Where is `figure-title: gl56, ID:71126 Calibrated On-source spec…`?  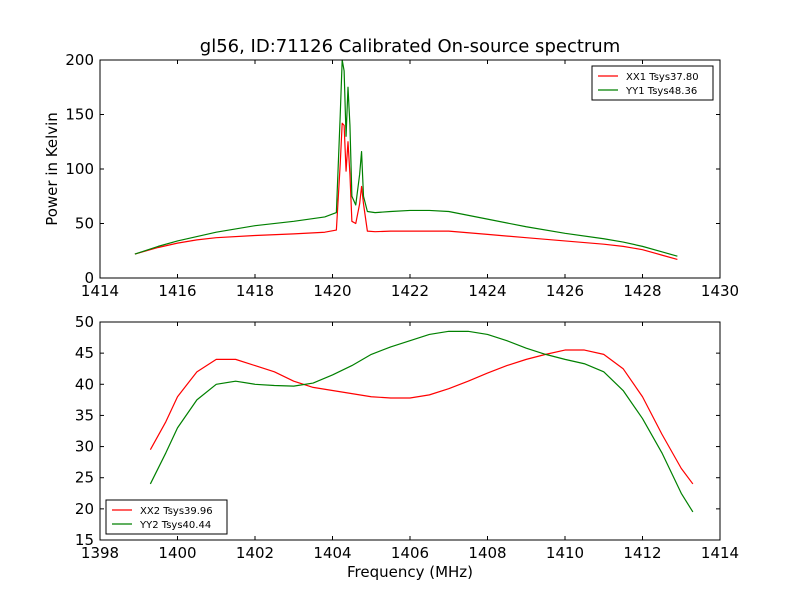 figure-title: gl56, ID:71126 Calibrated On-source spec… is located at coordinates (410, 46).